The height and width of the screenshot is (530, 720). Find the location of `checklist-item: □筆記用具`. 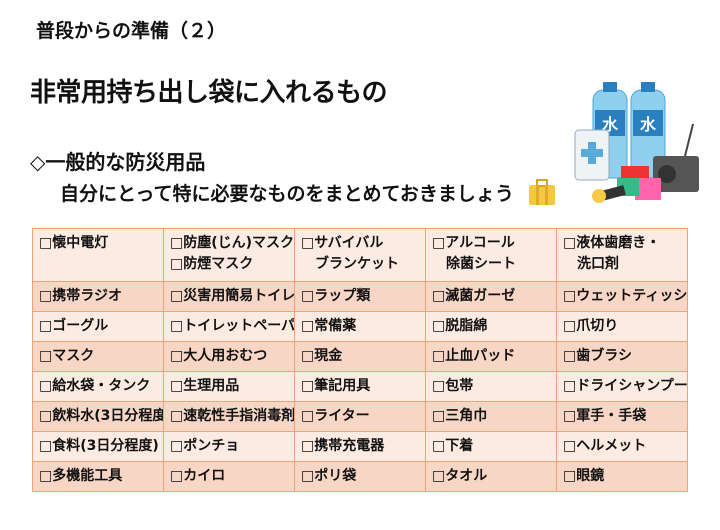

checklist-item: □筆記用具 is located at coordinates (360, 386).